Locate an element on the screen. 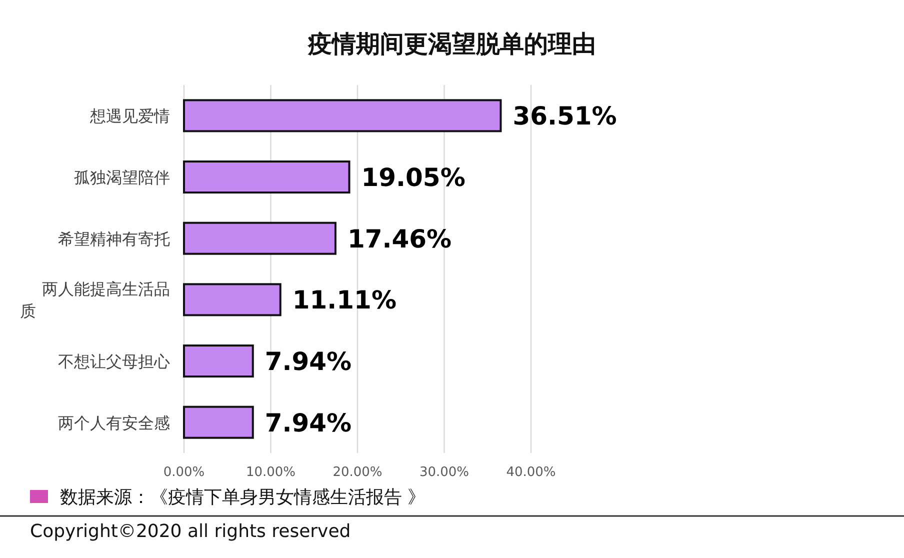  x-tick-label: 40.00% is located at coordinates (531, 472).